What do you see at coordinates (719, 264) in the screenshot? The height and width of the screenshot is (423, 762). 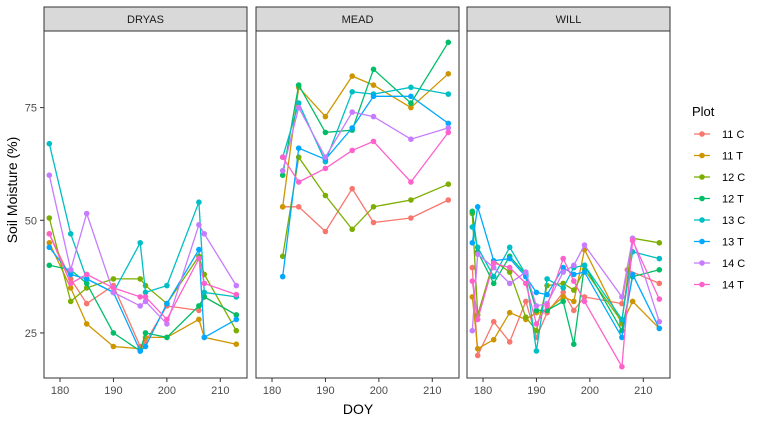 I see `legend-item-14-c: 14 C` at bounding box center [719, 264].